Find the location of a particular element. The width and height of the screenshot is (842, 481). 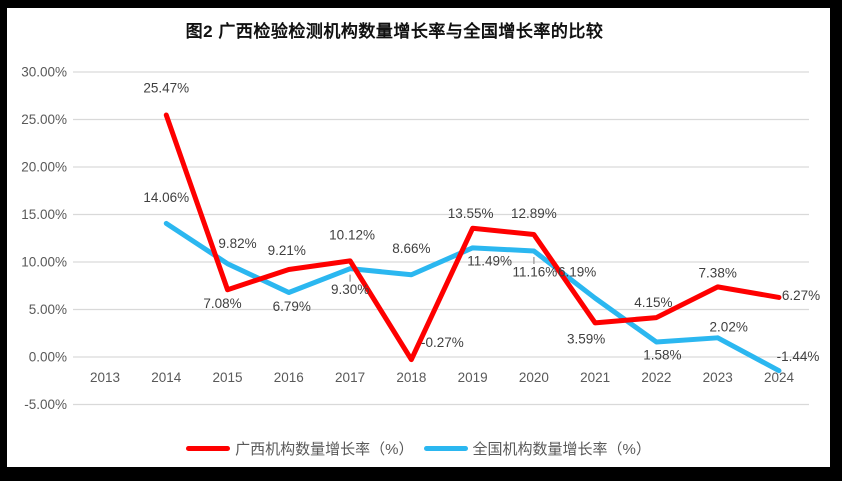

legend-label-national: 全国机构数量增长率（%） is located at coordinates (561, 449).